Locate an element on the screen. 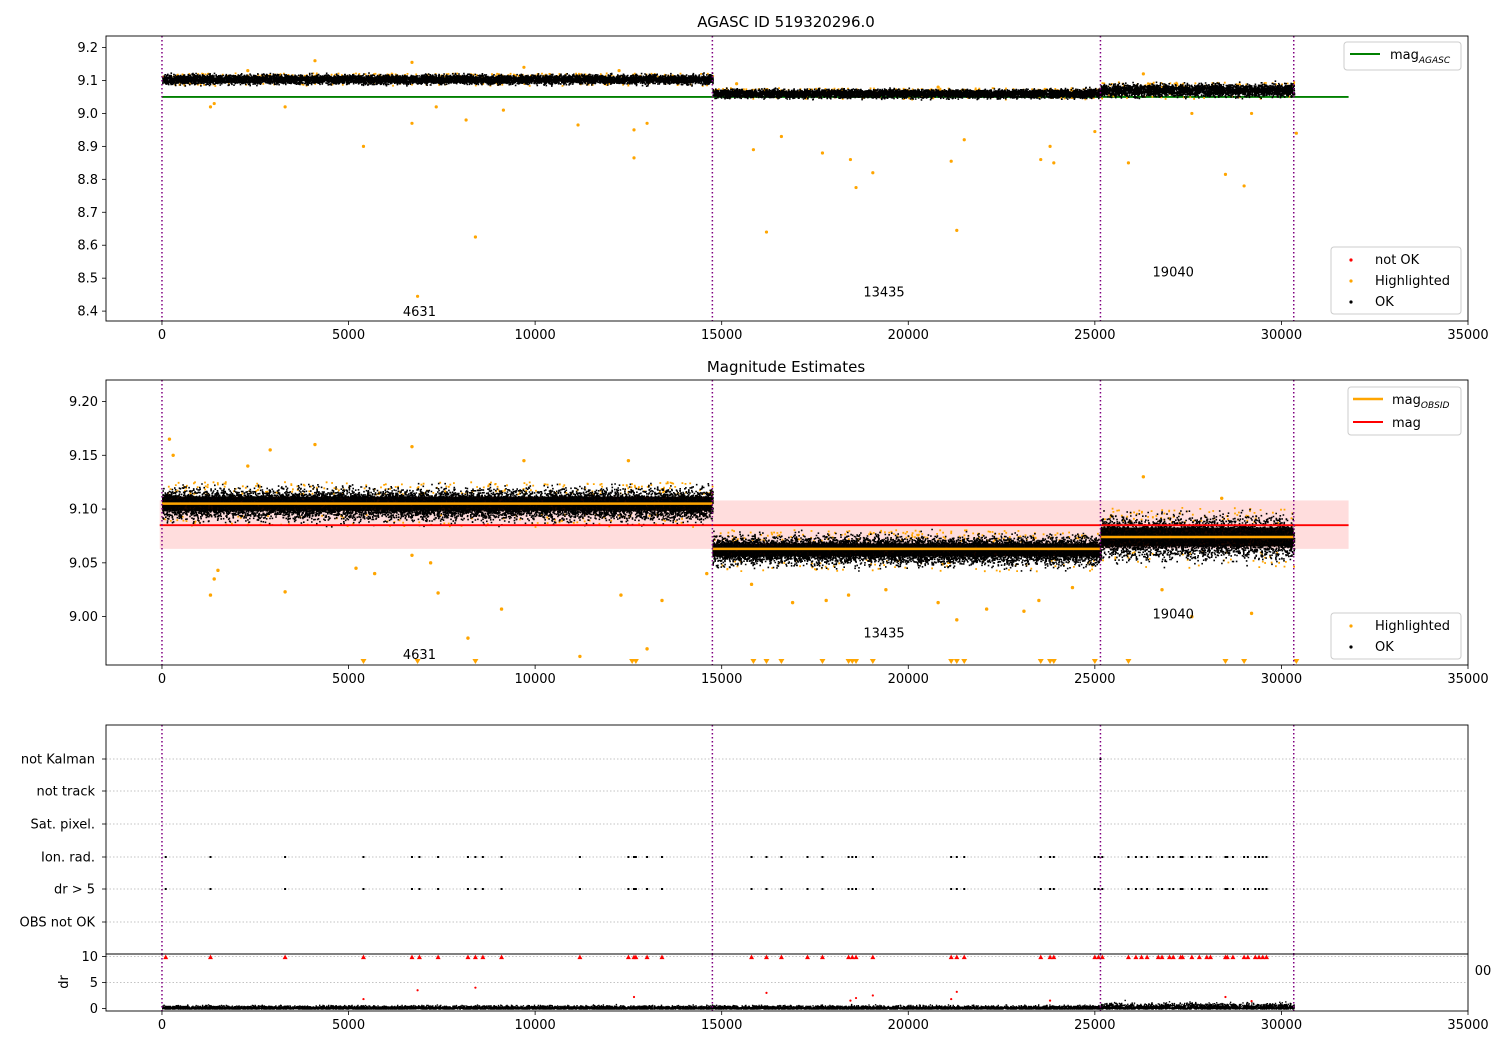 The image size is (1500, 1050). y-tick-label: 8.8 is located at coordinates (87, 180).